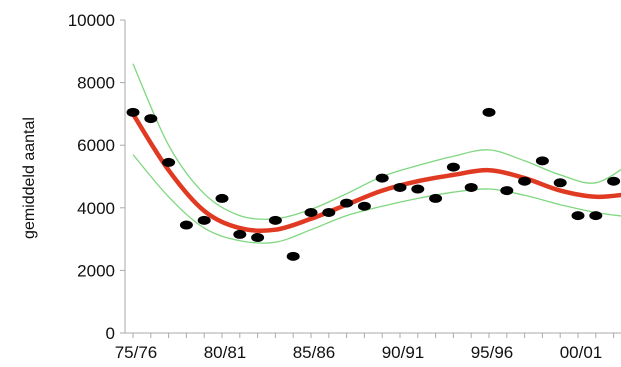 The width and height of the screenshot is (621, 367). What do you see at coordinates (492, 352) in the screenshot?
I see `x-tick-label: 95/96` at bounding box center [492, 352].